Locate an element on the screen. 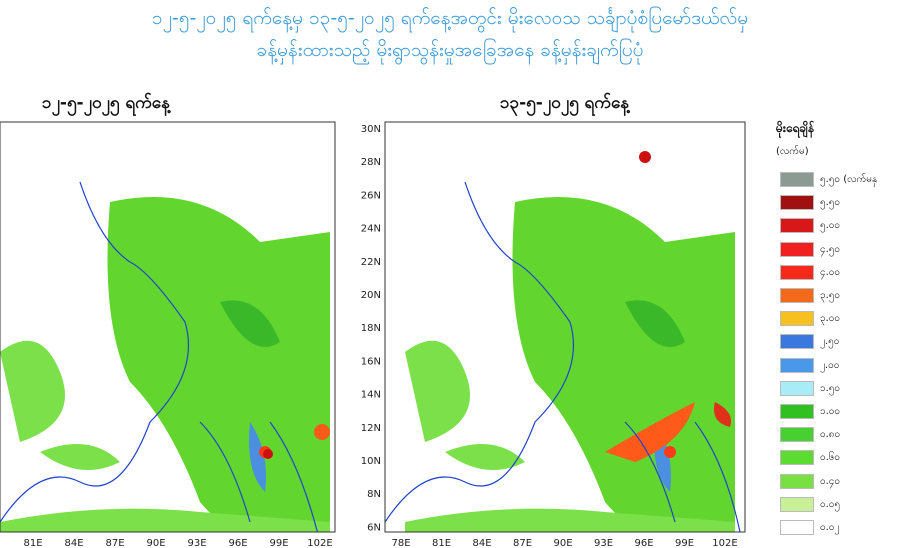  legend-label: ၅.၅၀ (လက်မနှ is located at coordinates (849, 179).